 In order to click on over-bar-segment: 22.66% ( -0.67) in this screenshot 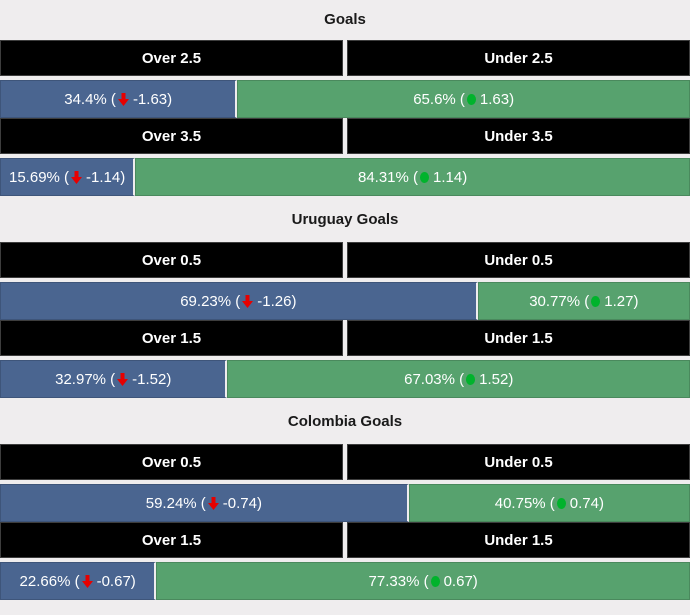, I will do `click(78, 581)`.